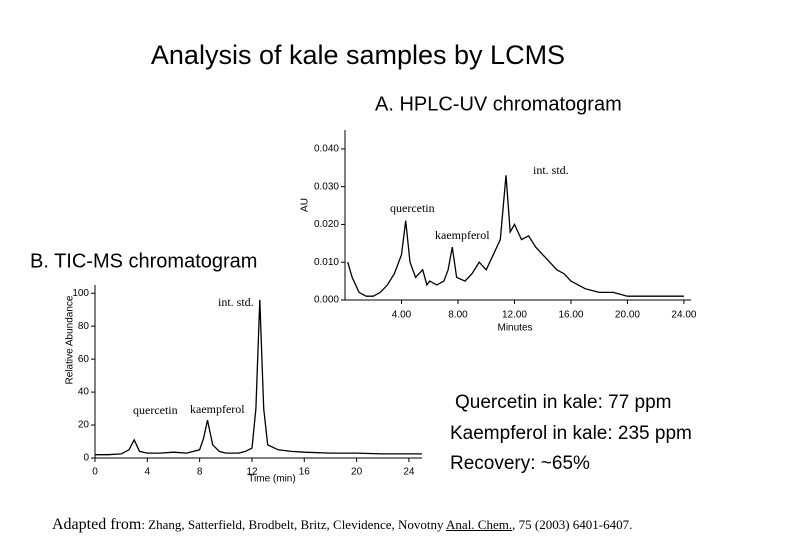 The width and height of the screenshot is (810, 540). I want to click on x-tick-label: 8, so click(200, 472).